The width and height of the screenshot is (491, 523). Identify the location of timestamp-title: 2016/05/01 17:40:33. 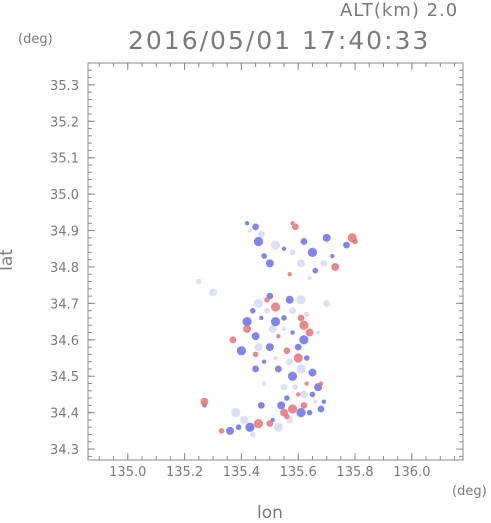
(279, 40).